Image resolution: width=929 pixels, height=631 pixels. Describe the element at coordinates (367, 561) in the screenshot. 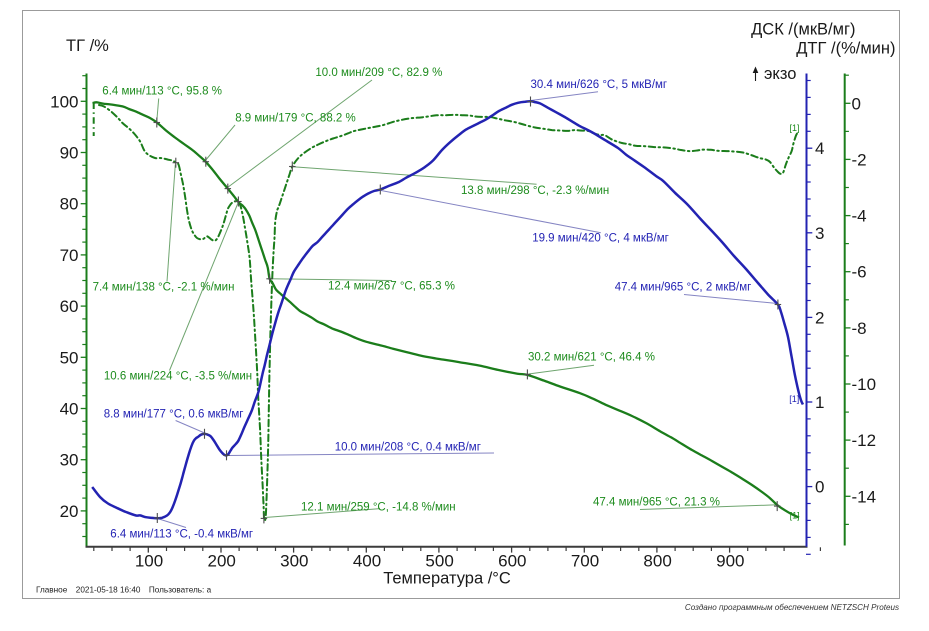

I see `svg-text: 400` at that location.